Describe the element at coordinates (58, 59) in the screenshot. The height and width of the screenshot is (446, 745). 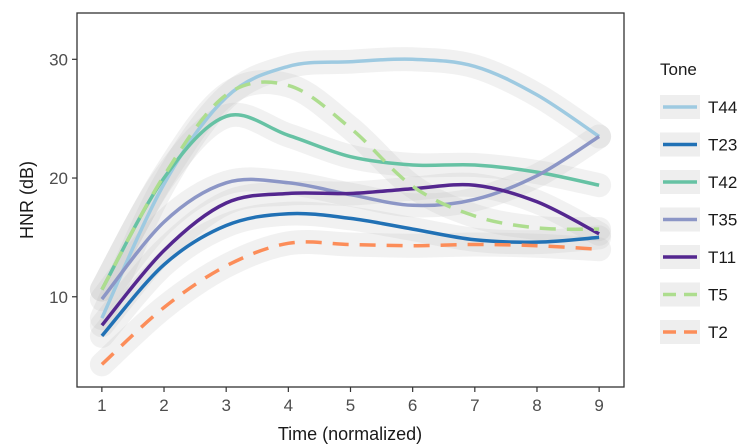
I see `y-tick-label: 30` at that location.